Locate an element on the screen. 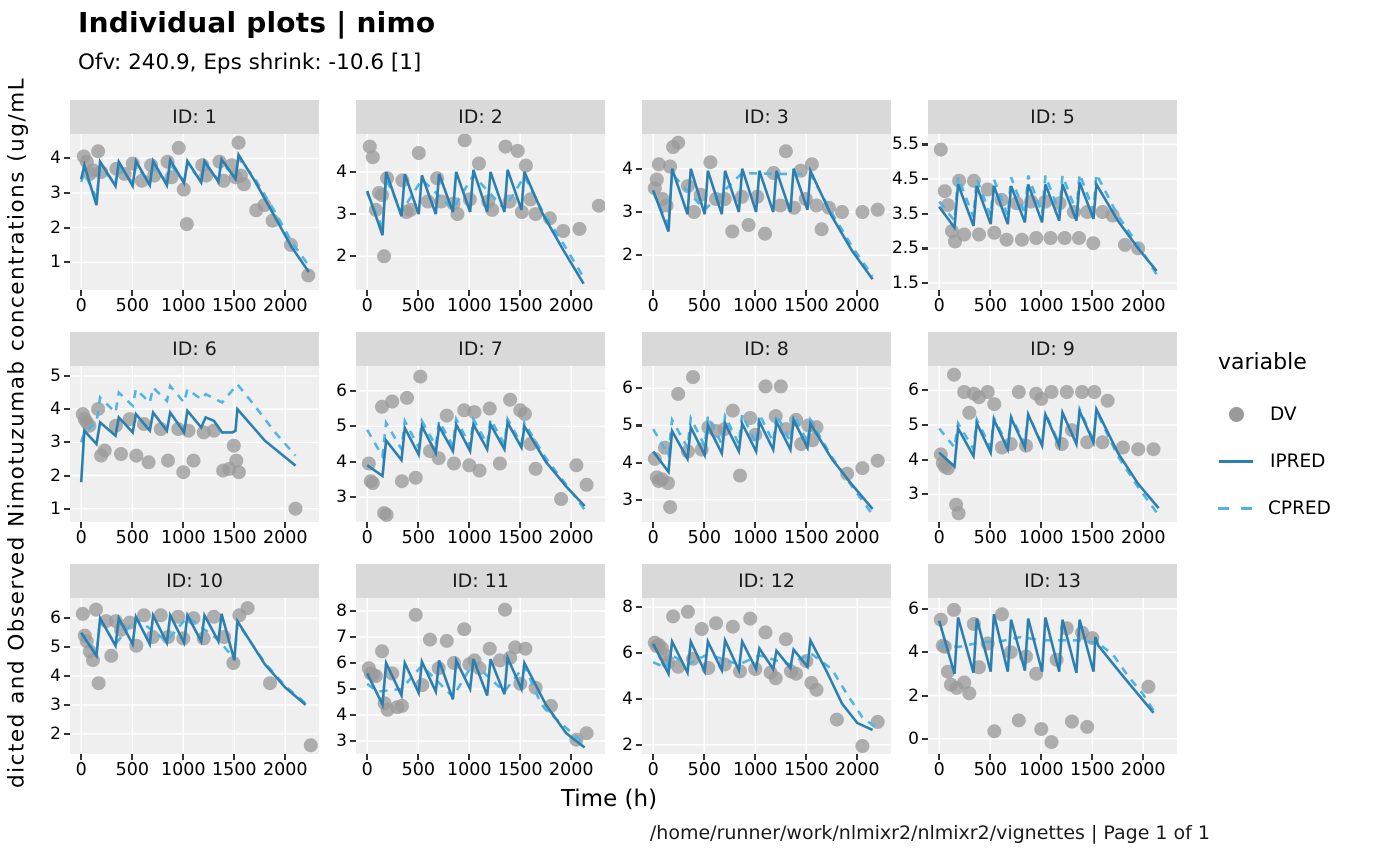 This screenshot has width=1400, height=865. cpred-line is located at coordinates (194, 211).